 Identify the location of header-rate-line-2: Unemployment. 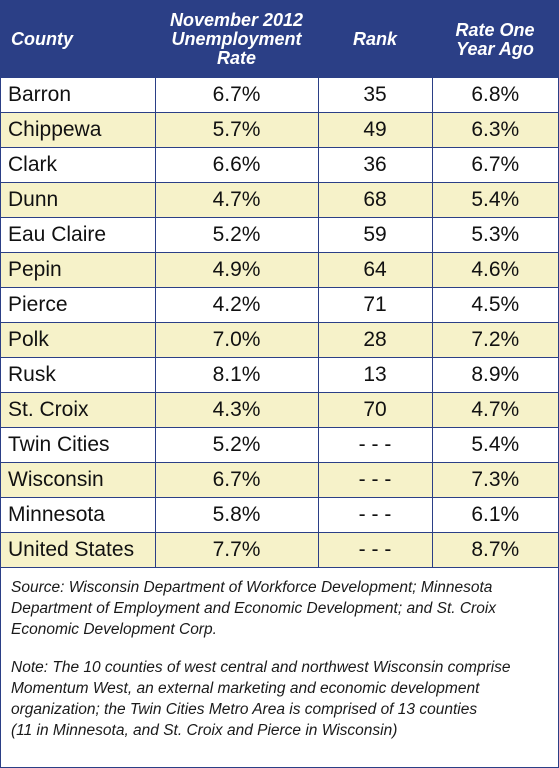
(236, 39).